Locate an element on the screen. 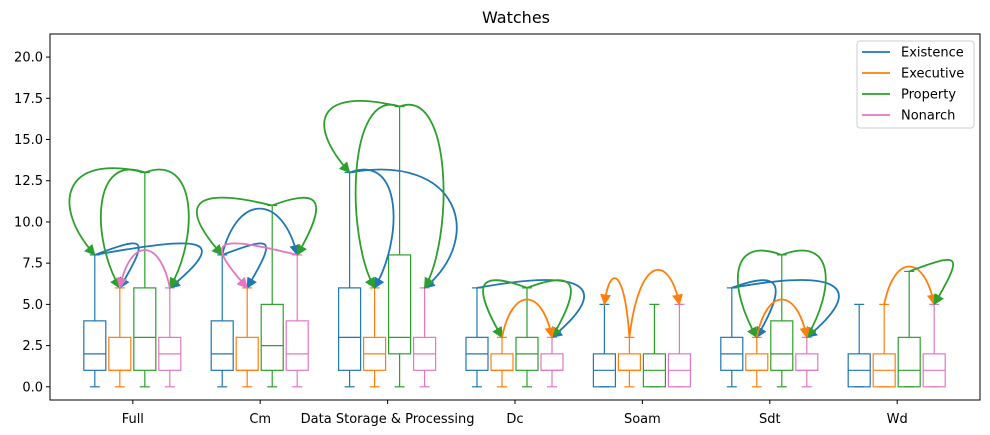 This screenshot has width=990, height=435. x-tick-label: Data Storage & Processing is located at coordinates (388, 419).